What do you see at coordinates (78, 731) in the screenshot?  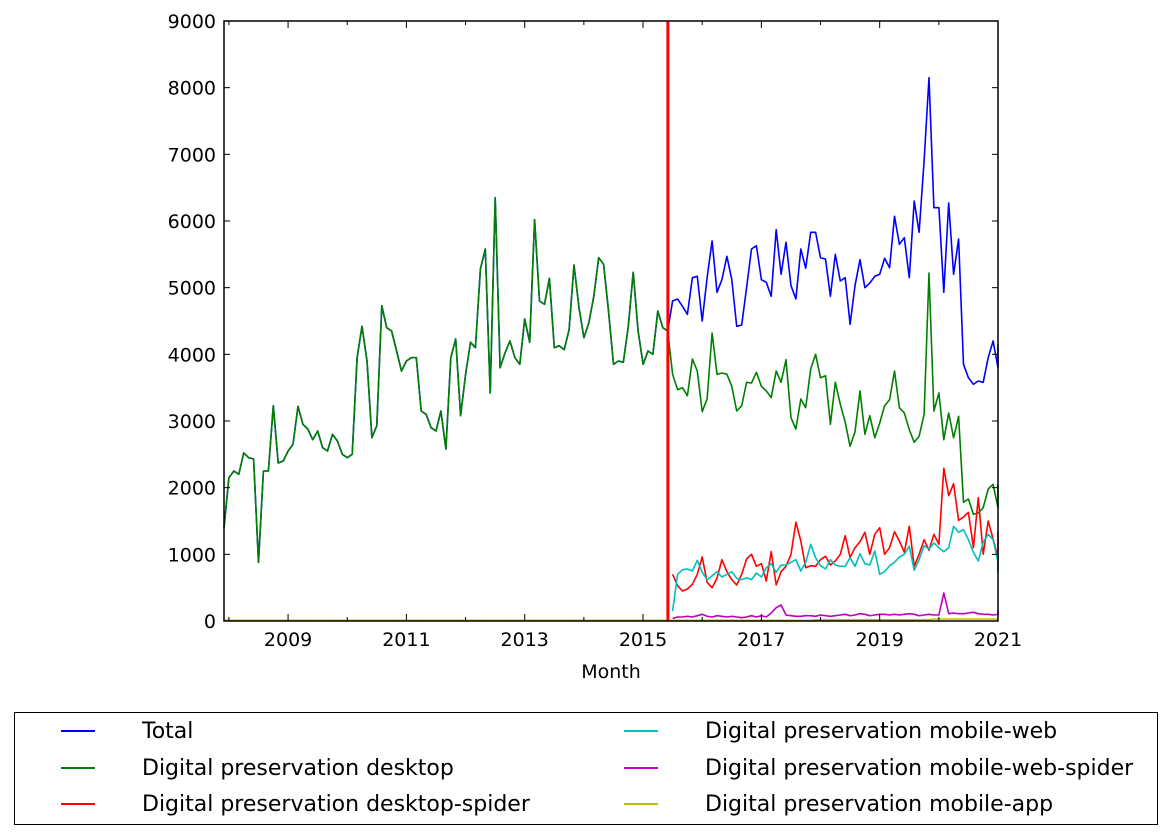 I see `legend-swatch-total` at bounding box center [78, 731].